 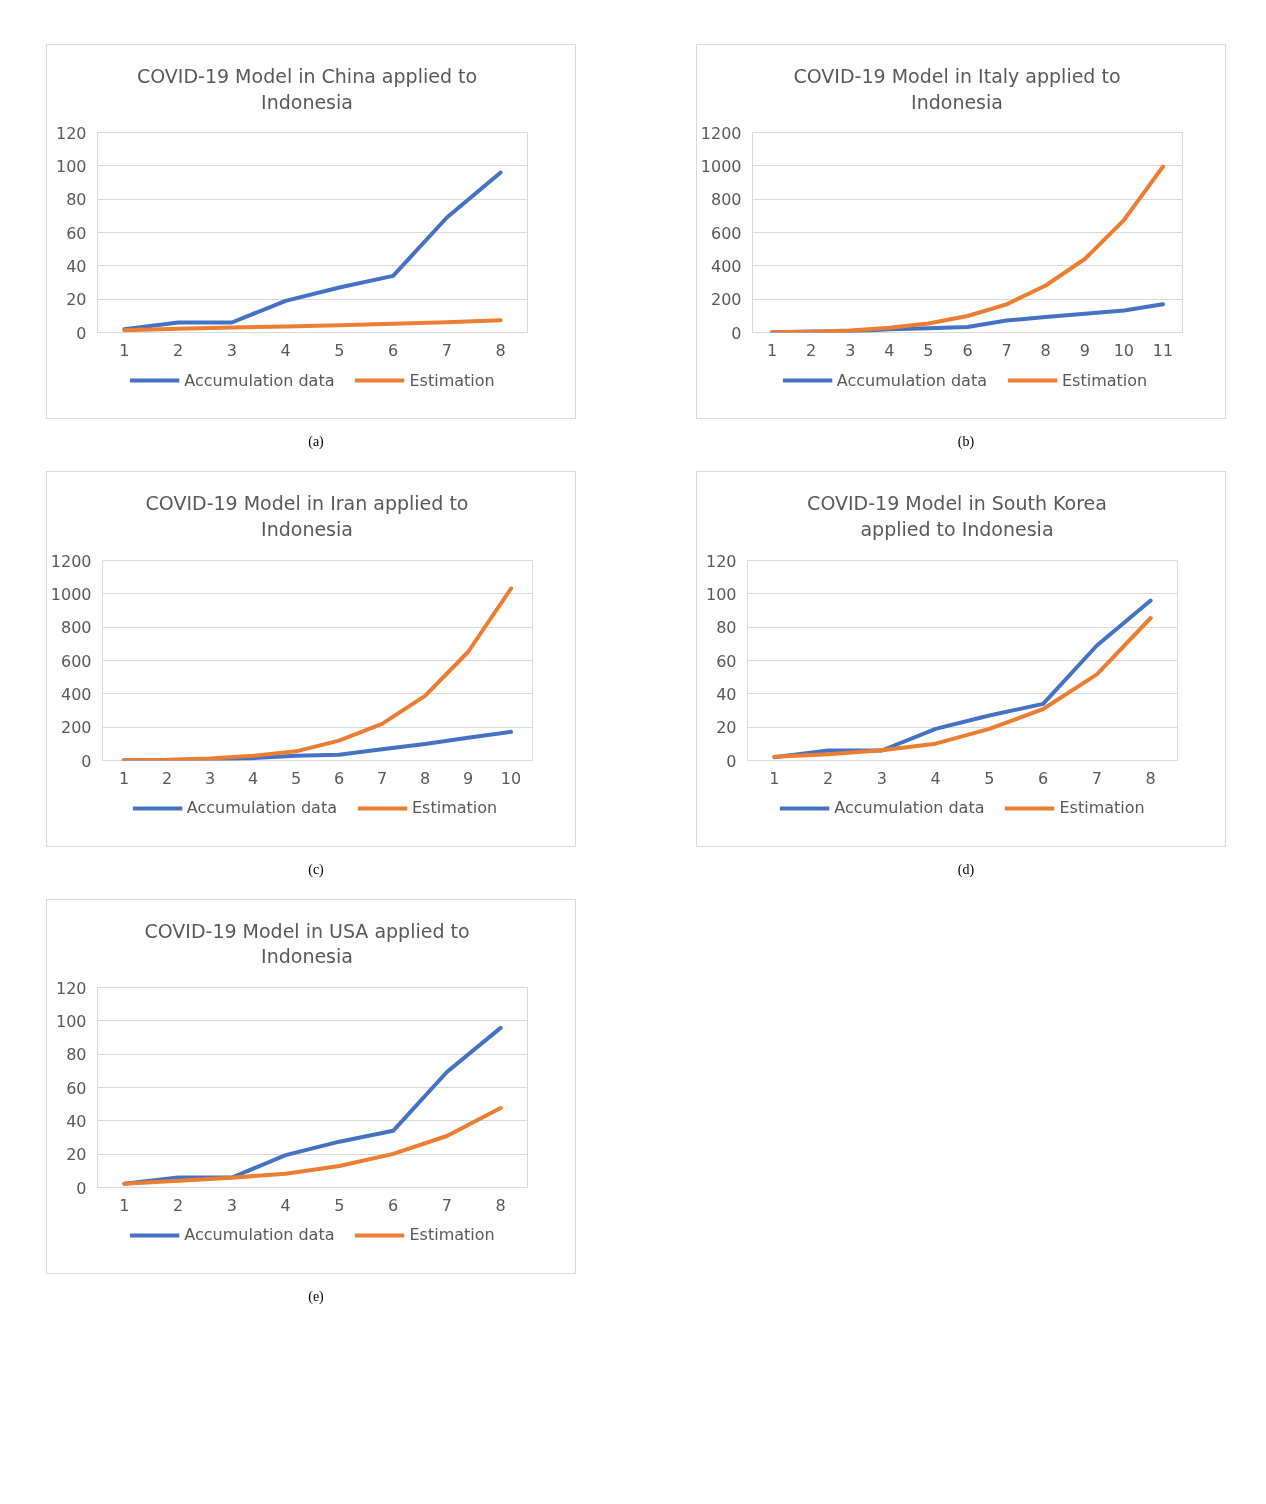 What do you see at coordinates (307, 944) in the screenshot?
I see `chart-title: COVID-19 Model in USA applied to Indonesia` at bounding box center [307, 944].